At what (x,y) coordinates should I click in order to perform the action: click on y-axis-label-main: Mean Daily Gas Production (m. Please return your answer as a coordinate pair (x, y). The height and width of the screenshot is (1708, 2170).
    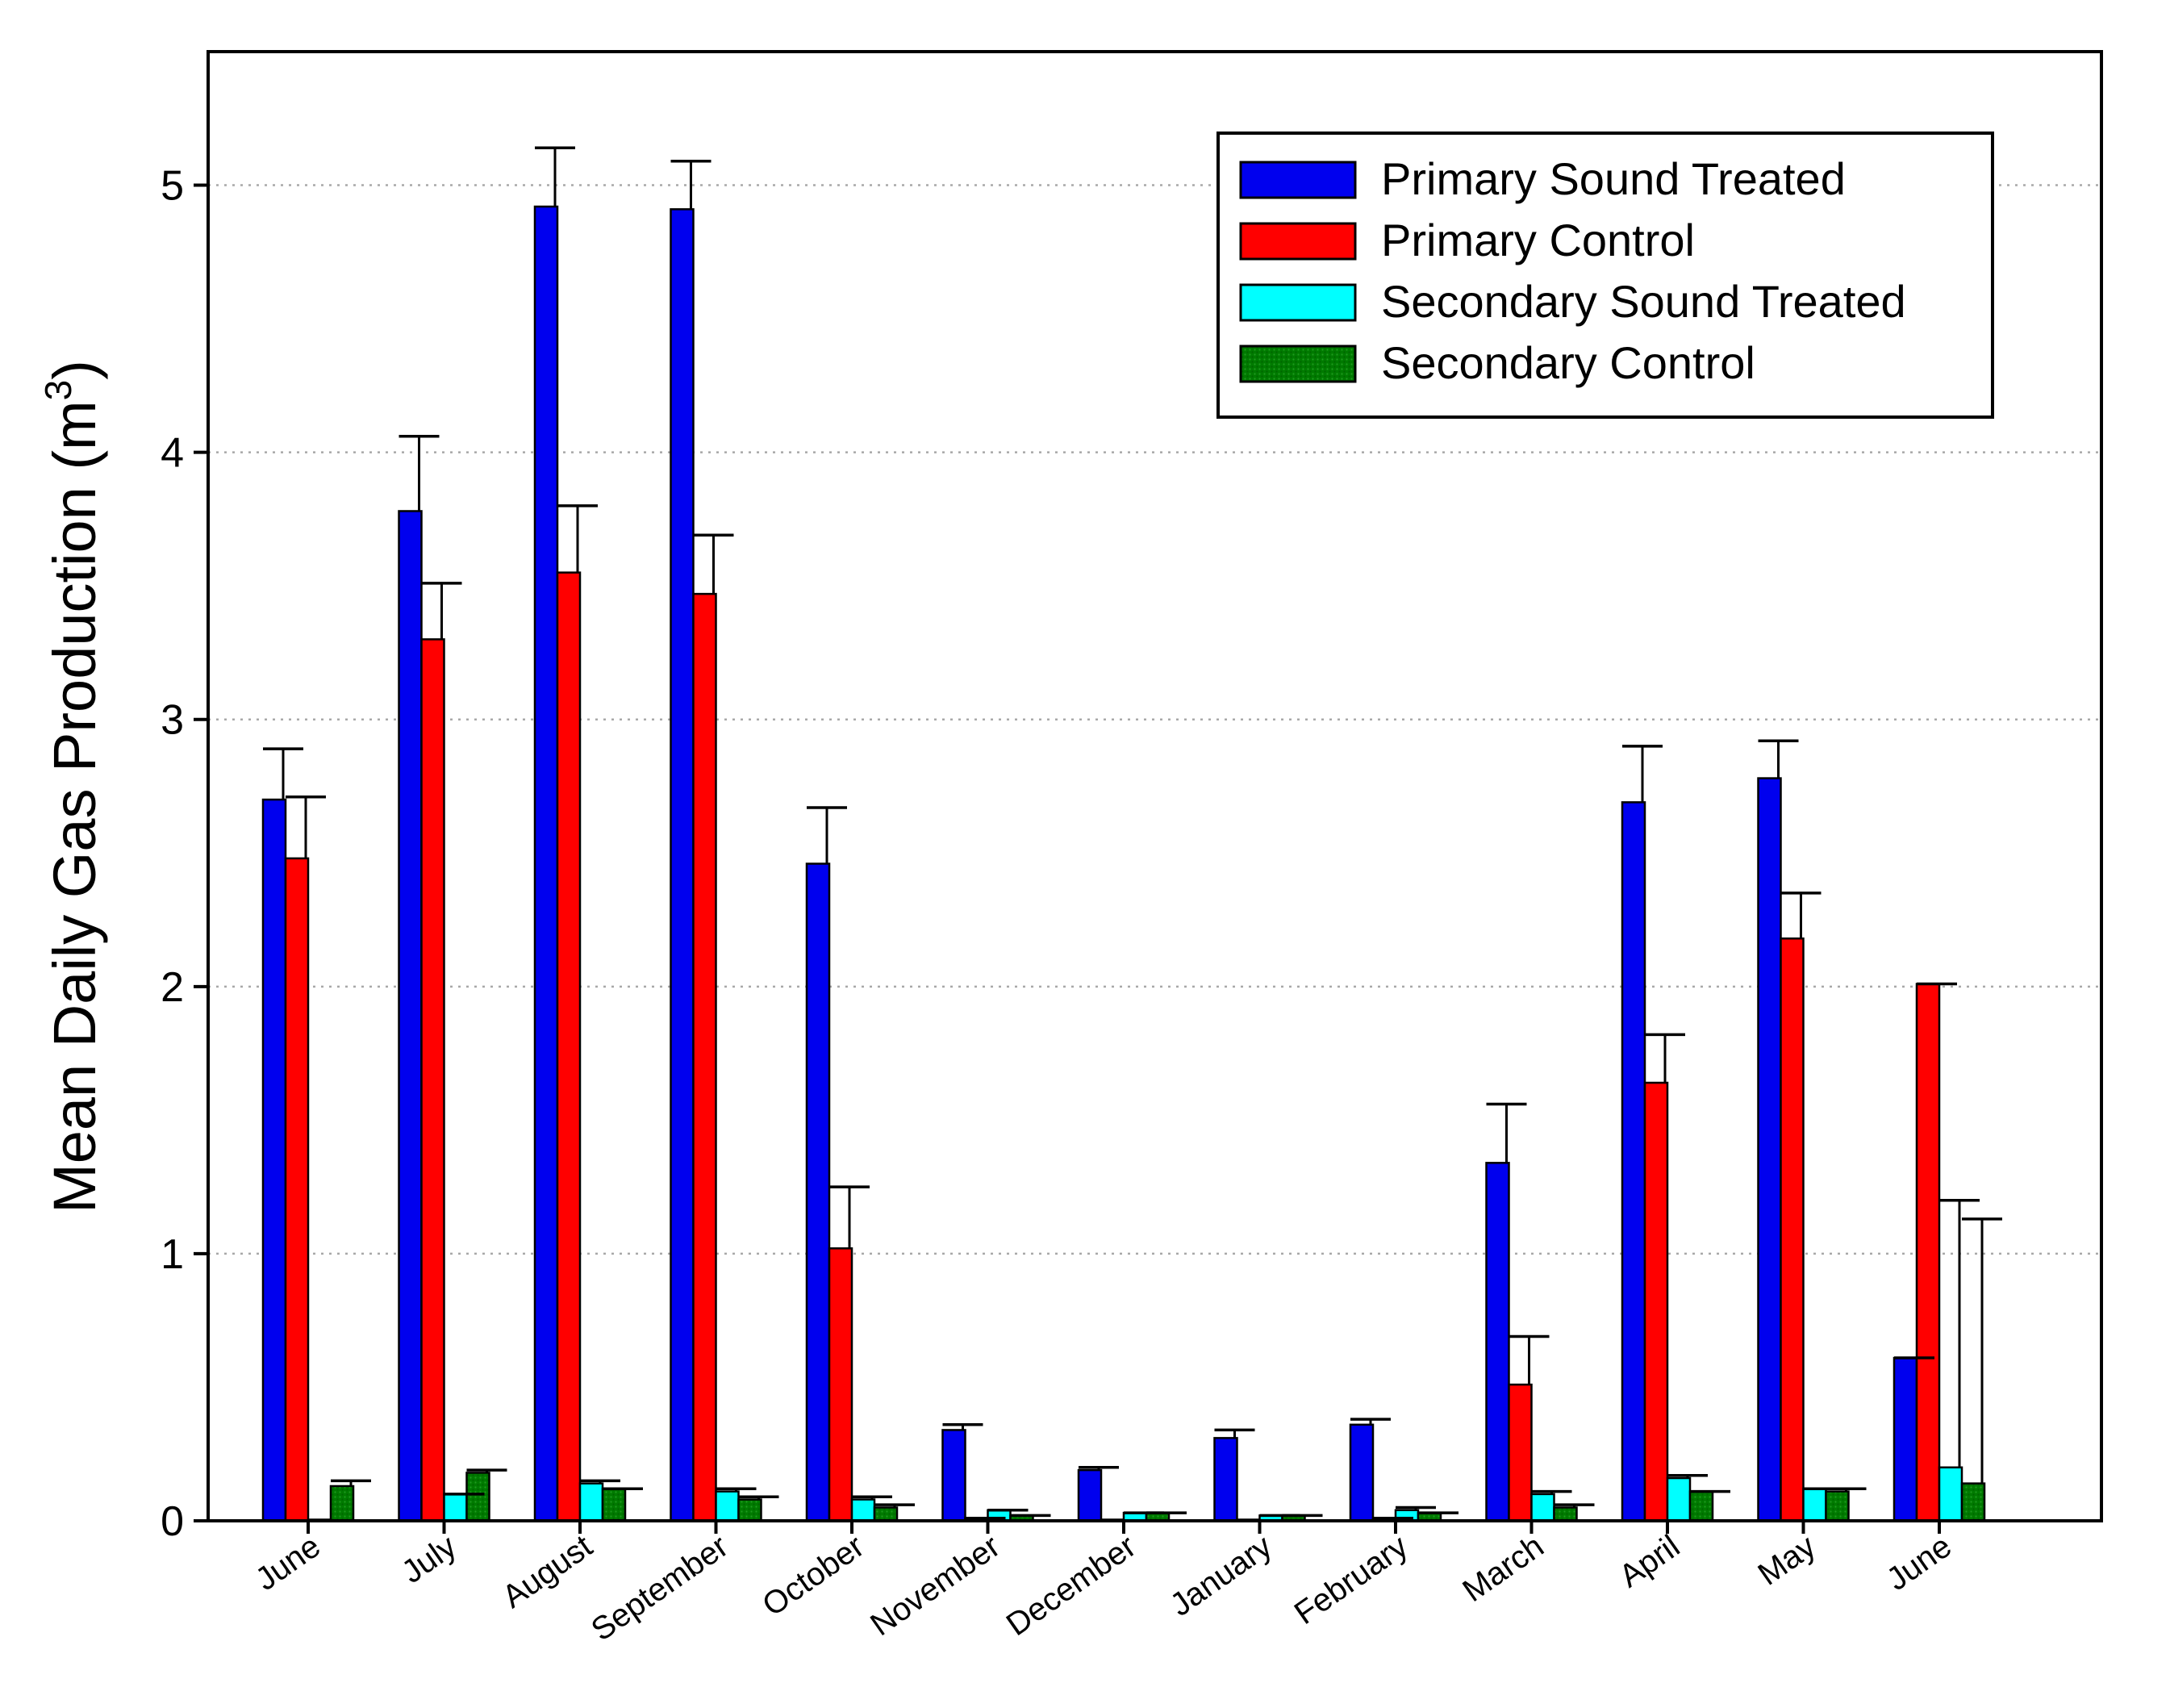
    Looking at the image, I should click on (75, 806).